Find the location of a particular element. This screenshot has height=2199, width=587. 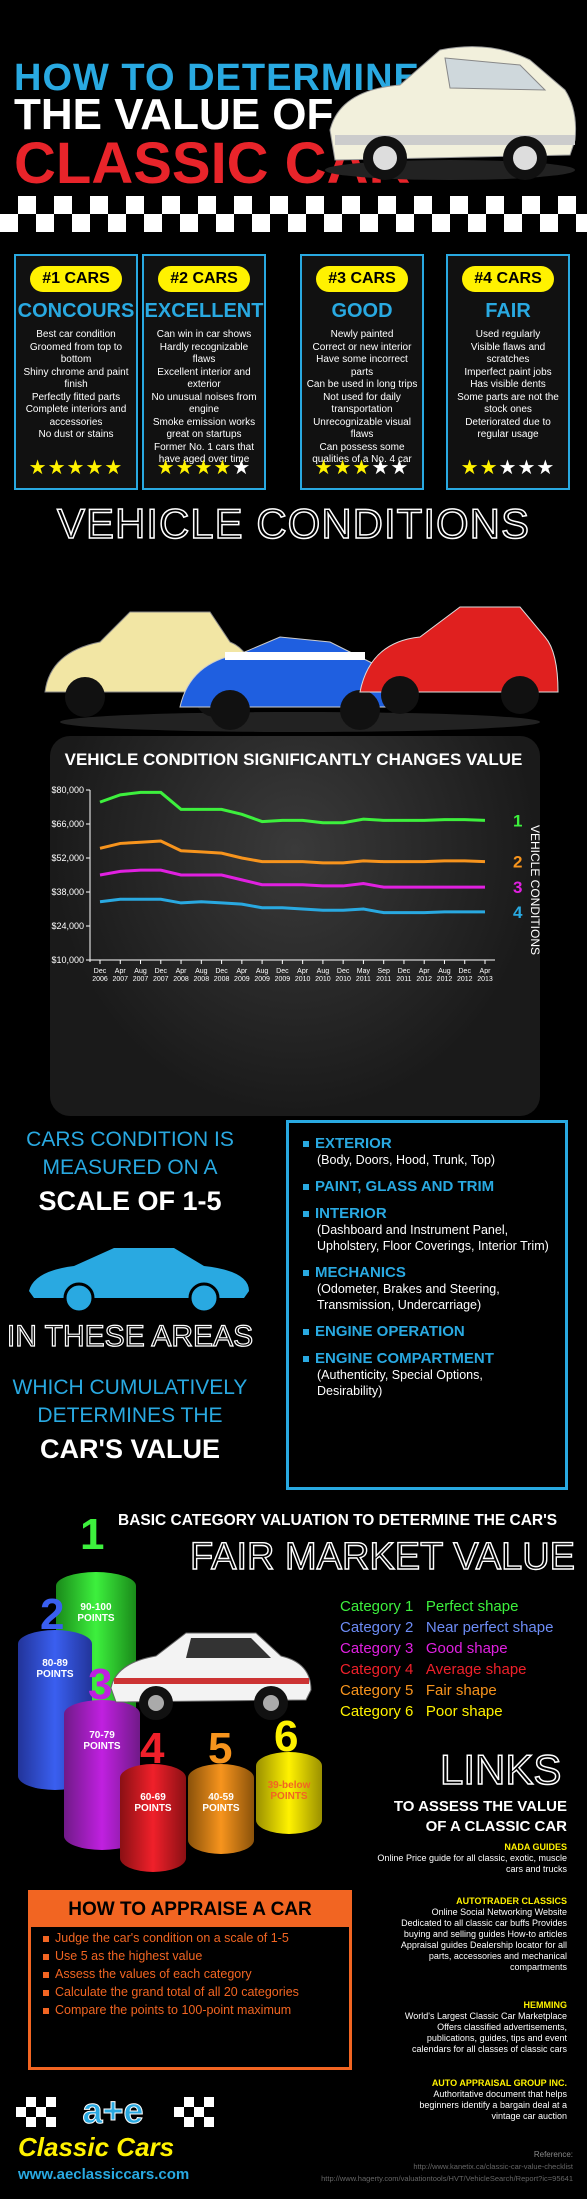

scale-text-2: MEASURED ON A is located at coordinates (130, 1167).